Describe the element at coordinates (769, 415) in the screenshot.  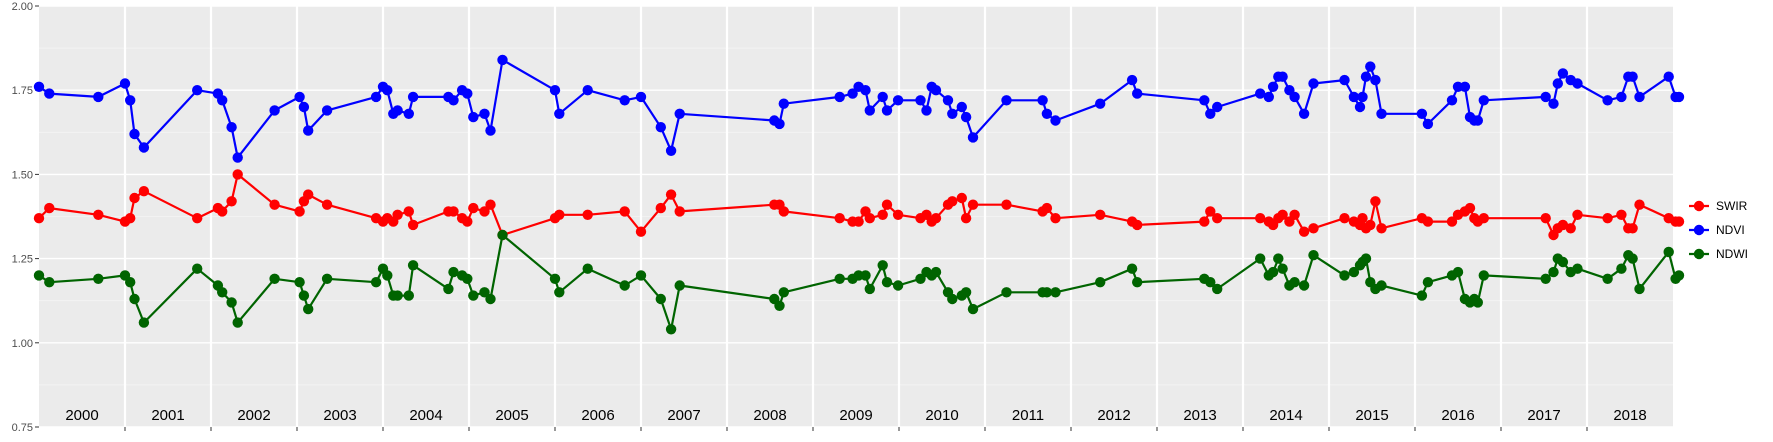
I see `year-label: 2008` at that location.